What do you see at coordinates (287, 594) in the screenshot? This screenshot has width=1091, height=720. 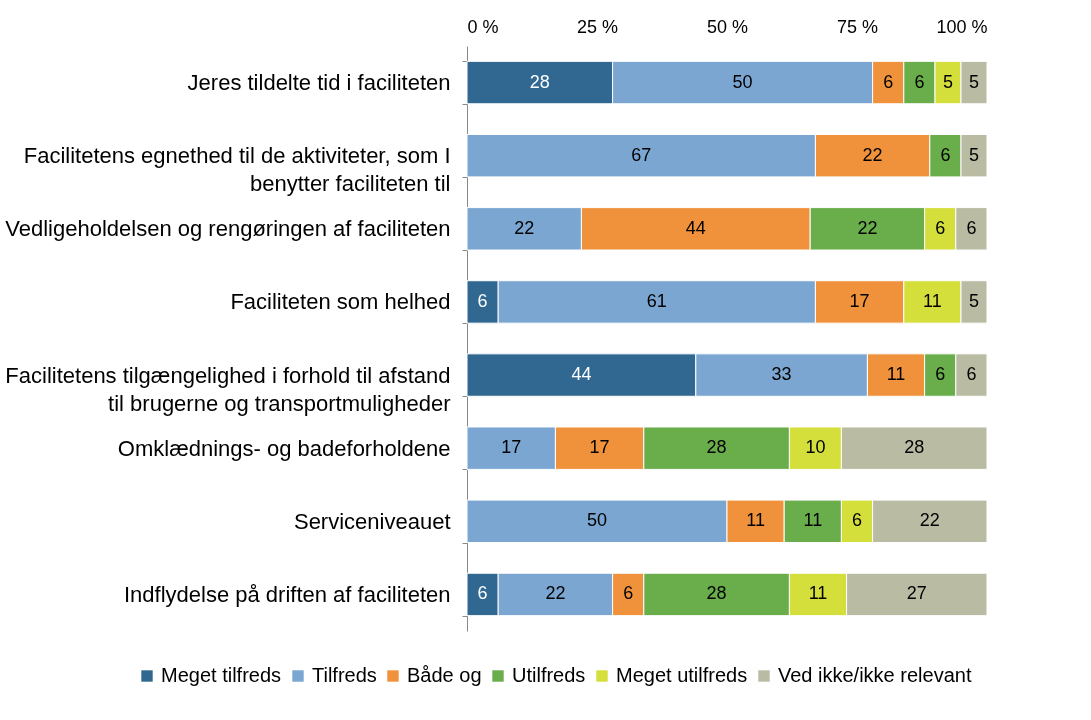 I see `y-tick-label: Indflydelse på driften af faciliteten` at bounding box center [287, 594].